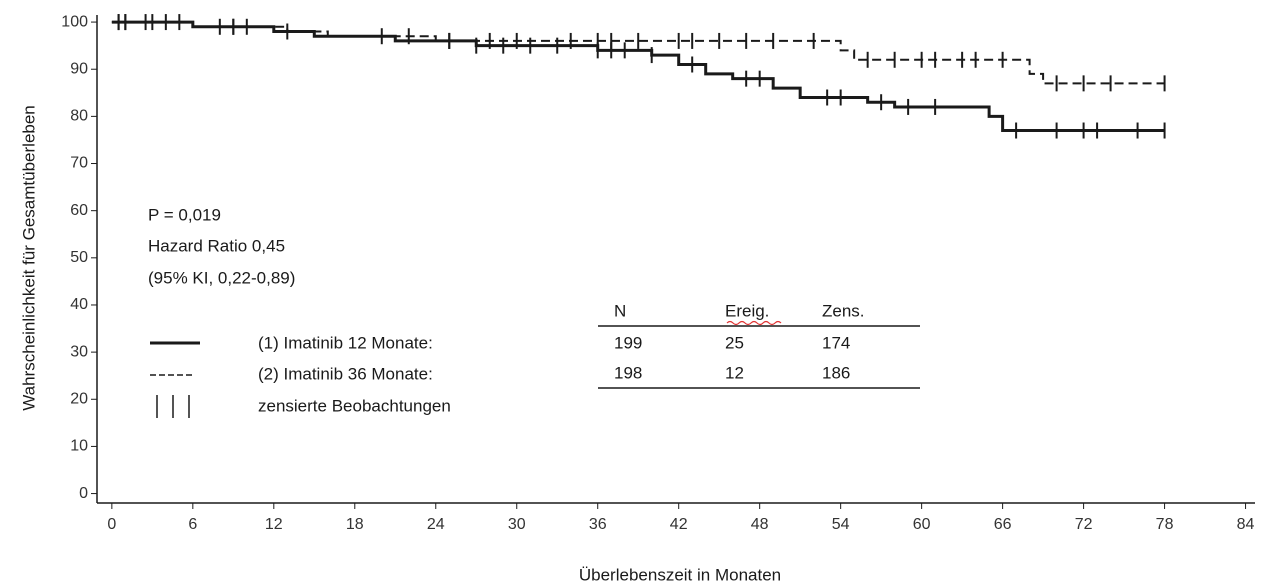 This screenshot has height=586, width=1266. Describe the element at coordinates (628, 342) in the screenshot. I see `table-cell: 199` at that location.